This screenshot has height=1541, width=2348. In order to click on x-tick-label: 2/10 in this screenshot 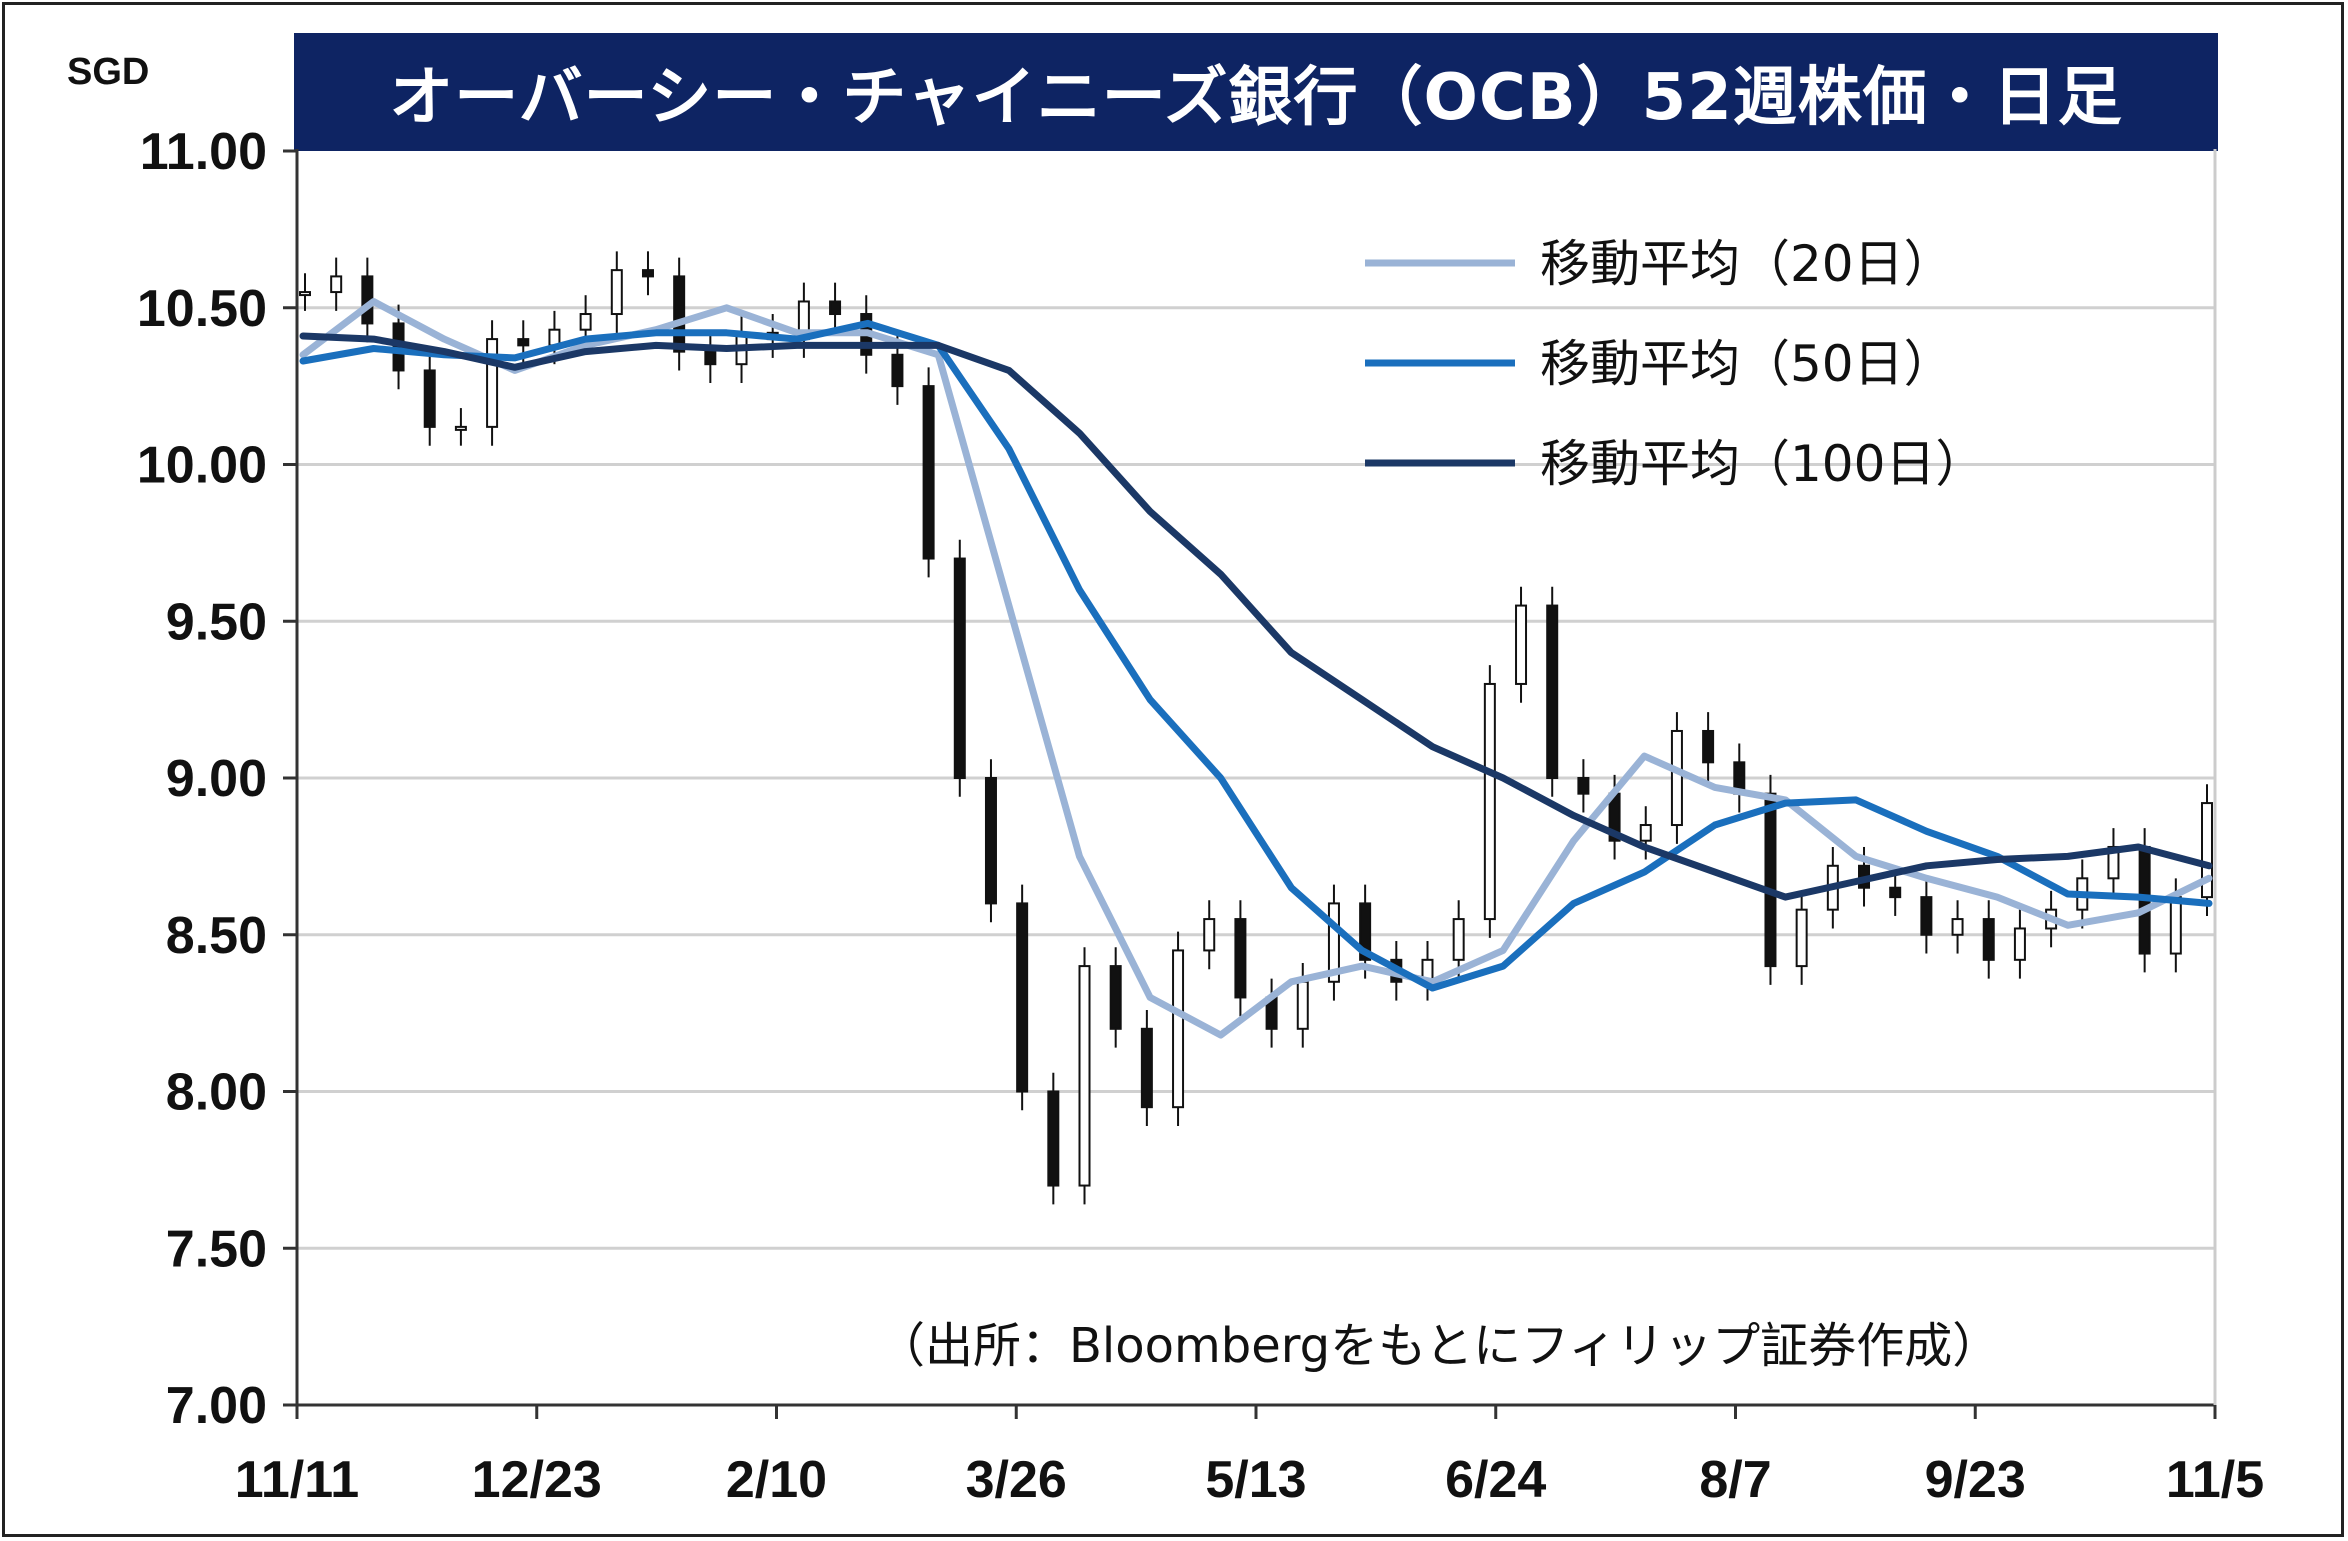, I will do `click(776, 1480)`.